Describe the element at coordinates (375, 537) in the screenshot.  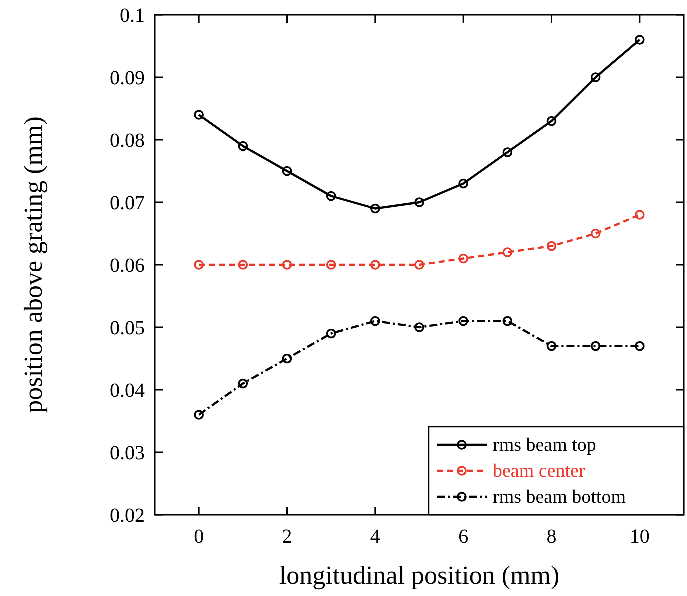
I see `x-tick-label: 4` at that location.